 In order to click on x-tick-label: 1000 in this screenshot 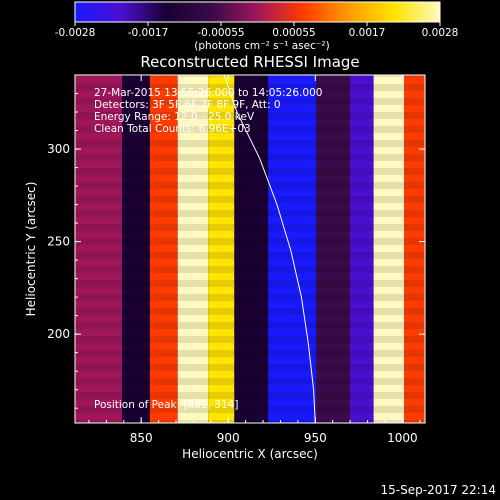, I will do `click(402, 438)`.